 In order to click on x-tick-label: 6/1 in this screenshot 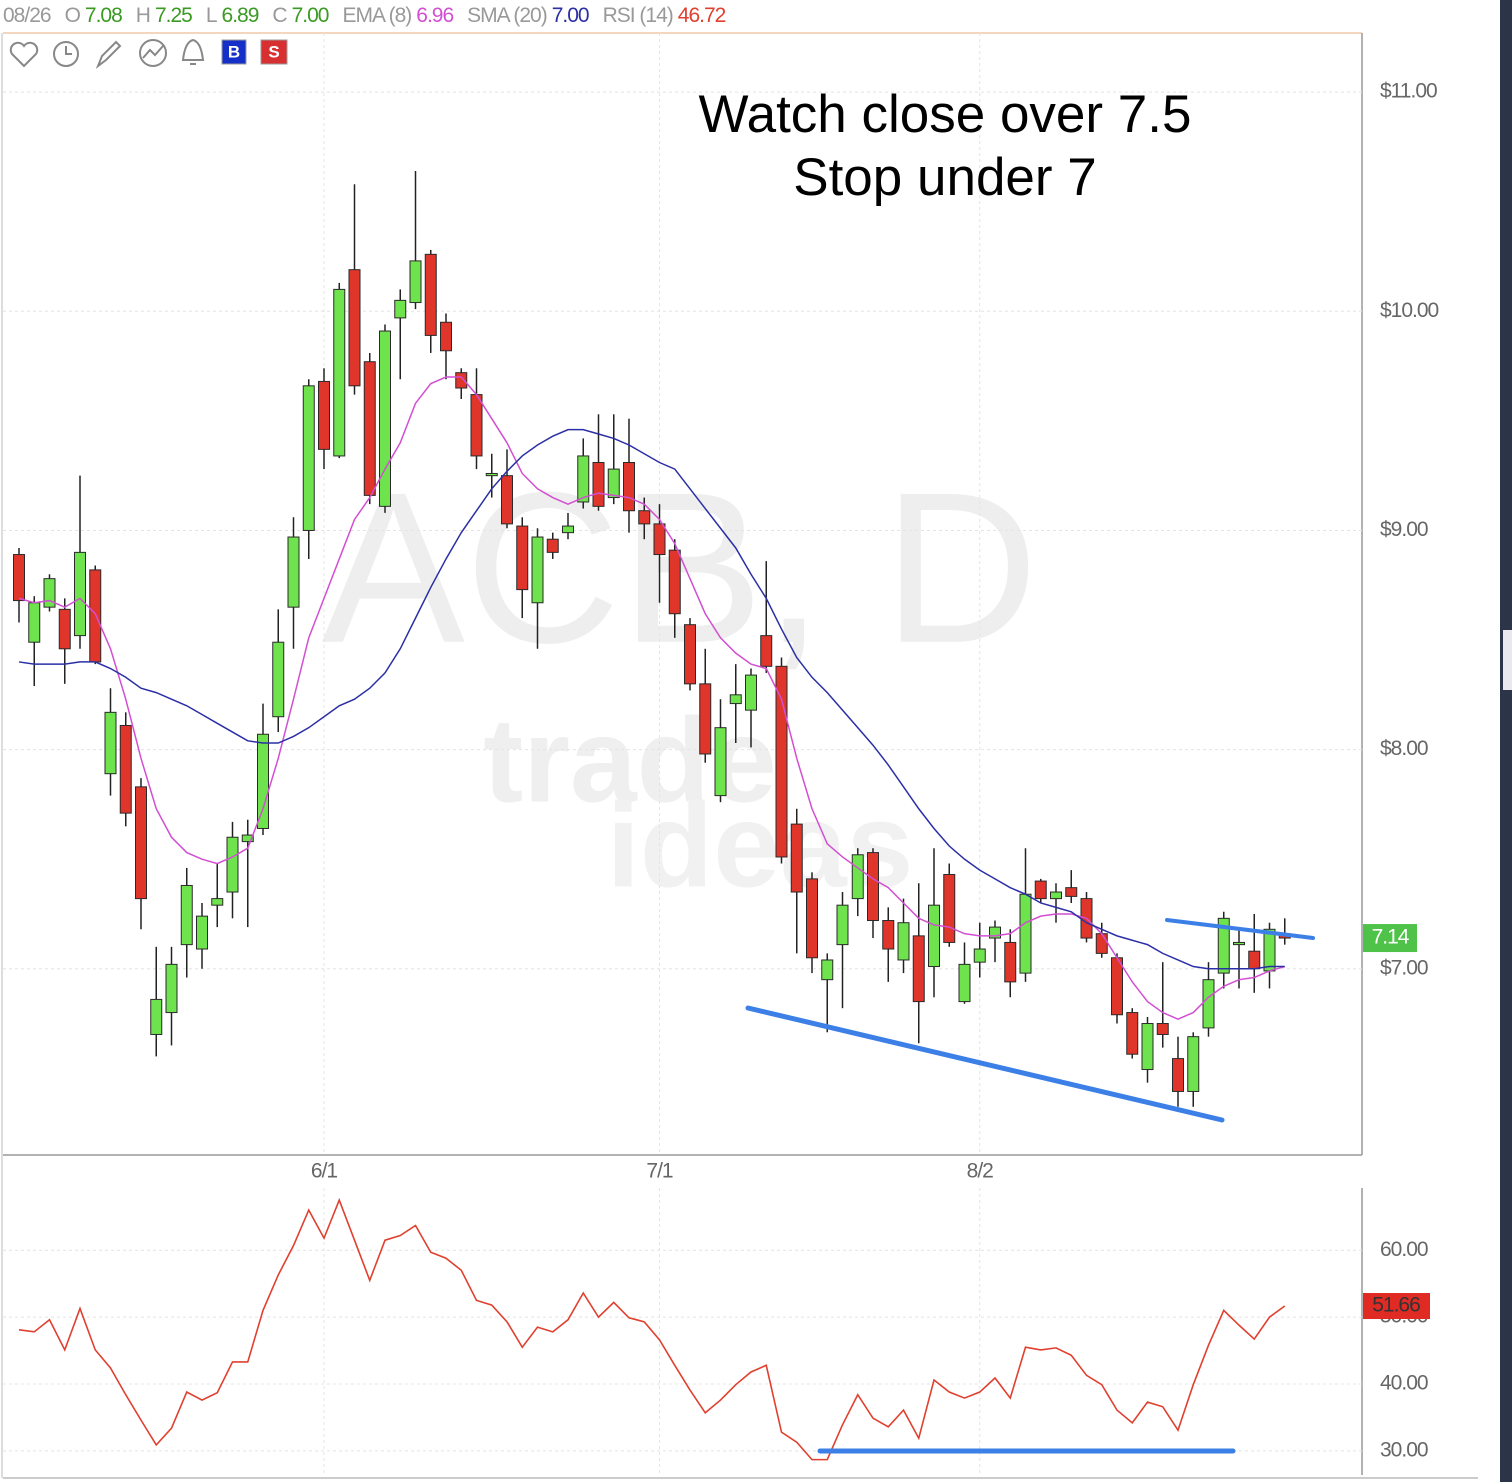, I will do `click(324, 1171)`.